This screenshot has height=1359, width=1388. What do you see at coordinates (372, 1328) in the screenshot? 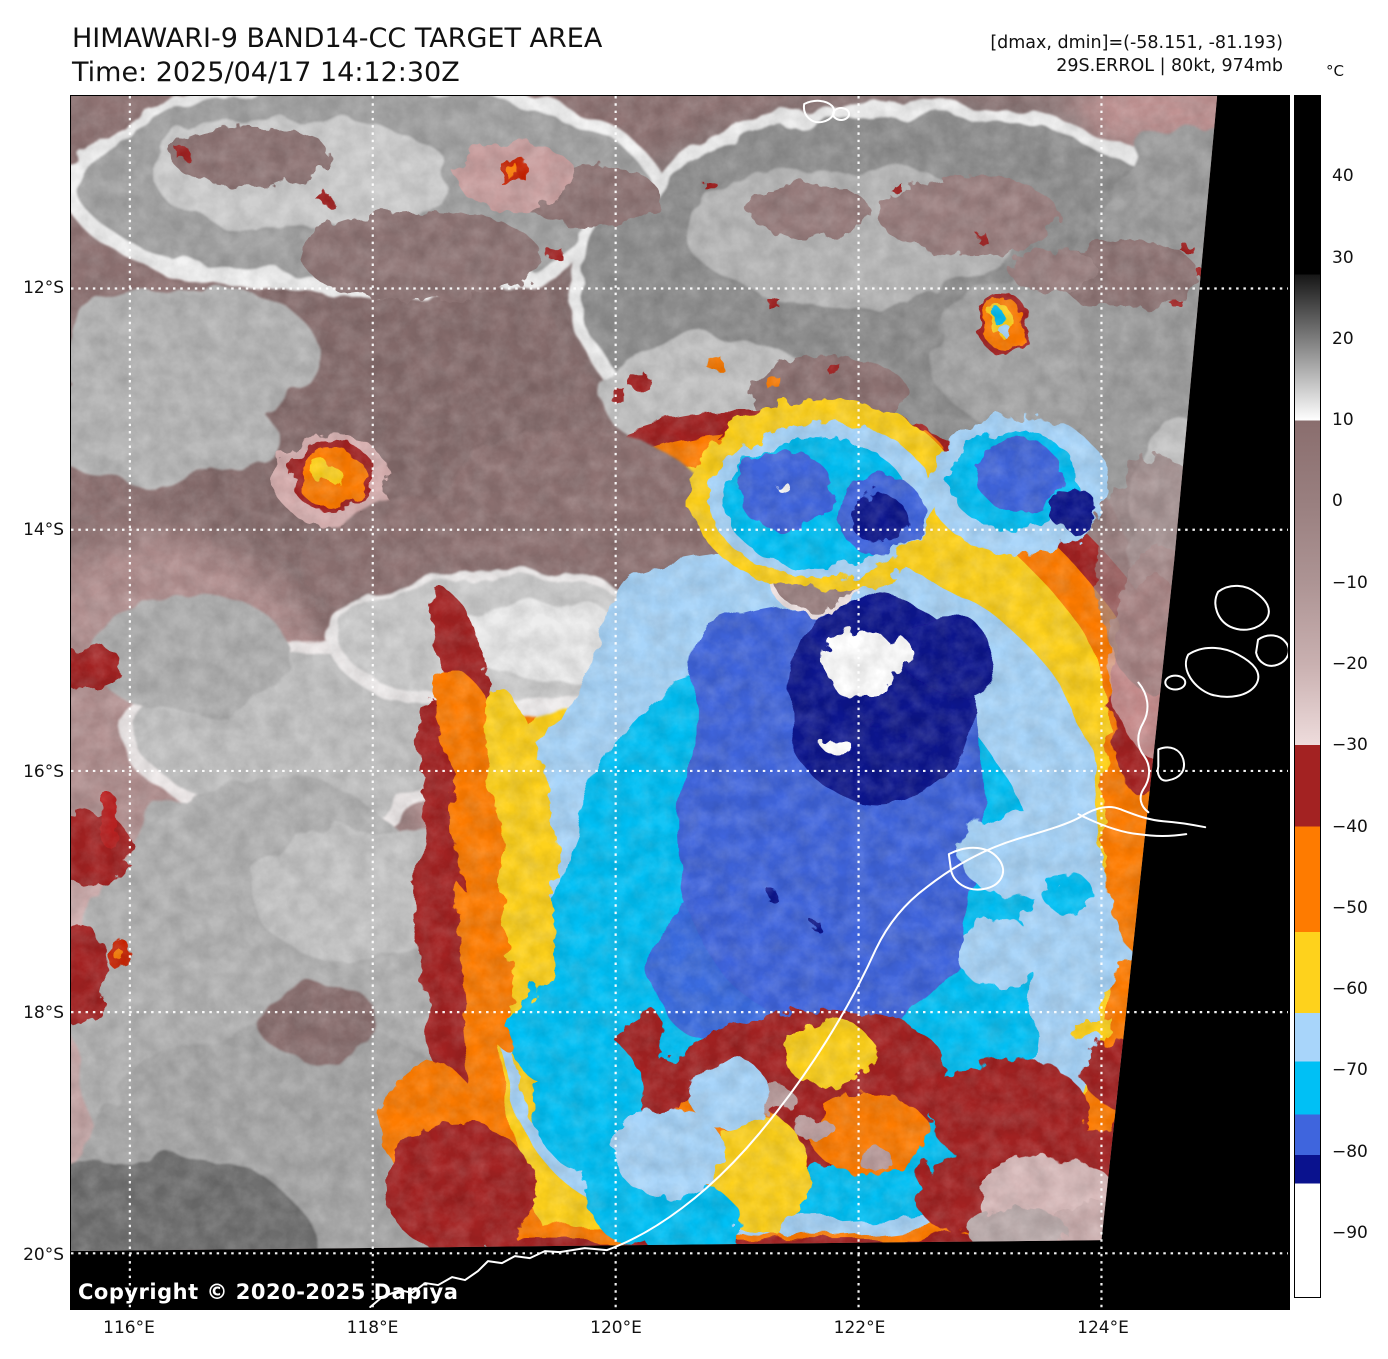
I see `x-tick-label: 118°E` at bounding box center [372, 1328].